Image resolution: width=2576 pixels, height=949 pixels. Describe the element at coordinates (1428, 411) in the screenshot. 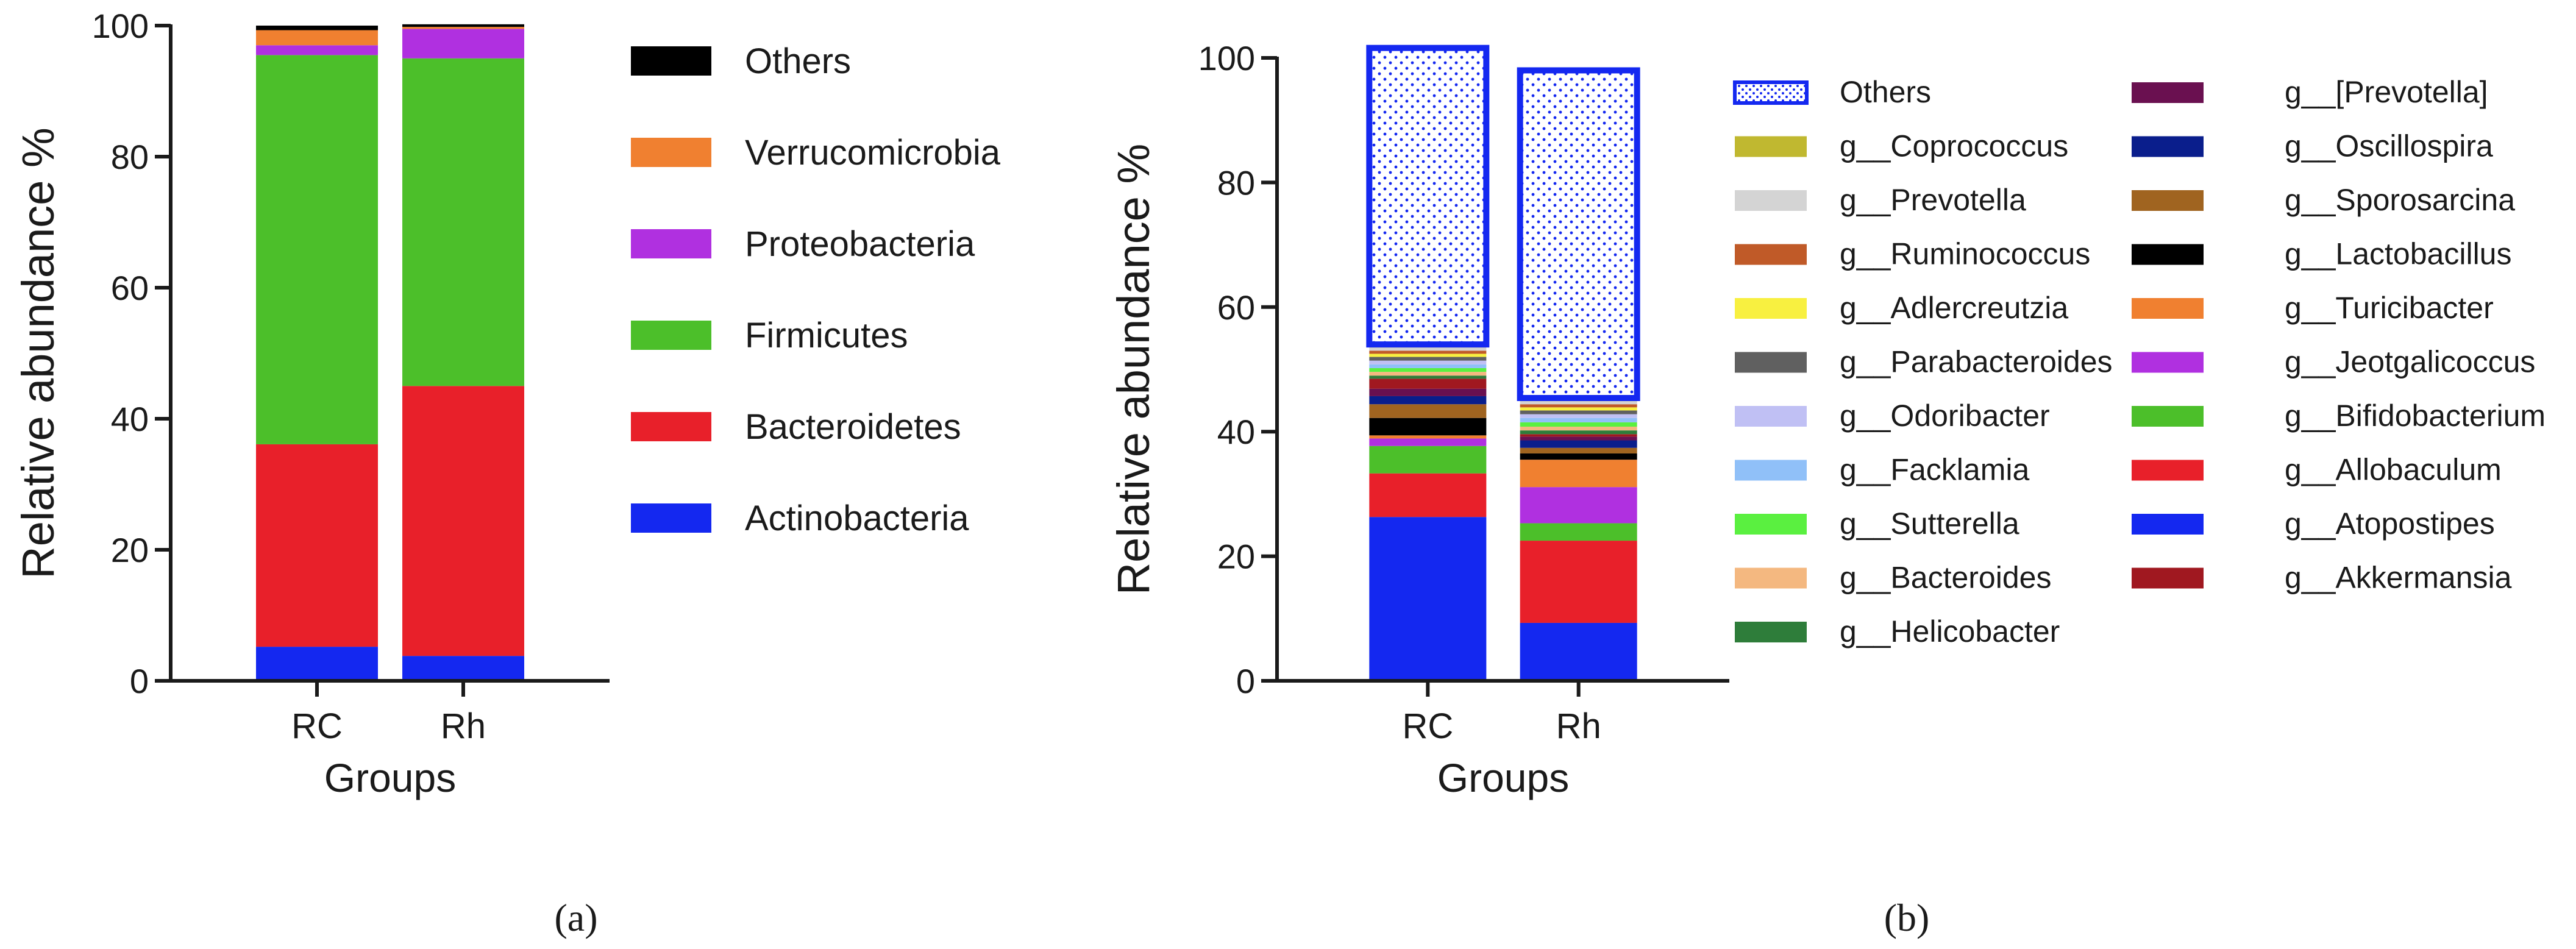

I see `bar-rc-g-sporosarcina` at that location.